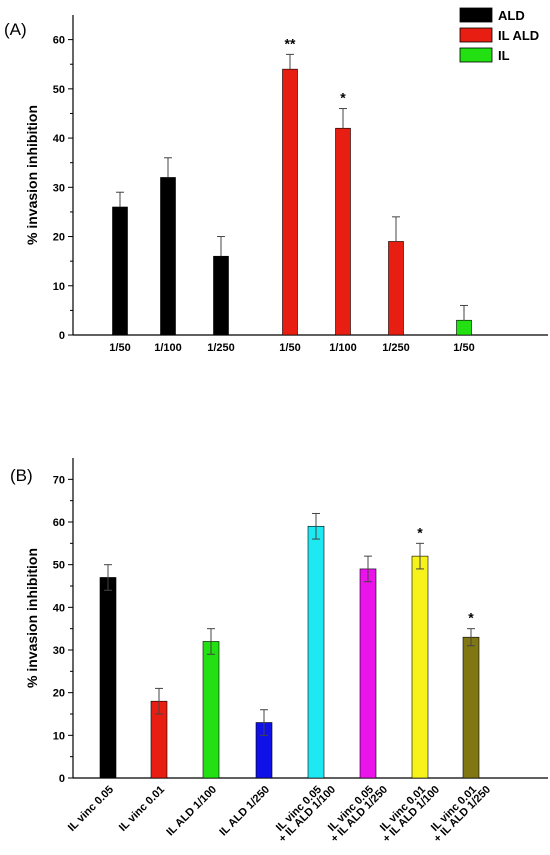 Image resolution: width=550 pixels, height=855 pixels. Describe the element at coordinates (518, 35) in the screenshot. I see `chart-a-legend-label: IL ALD` at that location.